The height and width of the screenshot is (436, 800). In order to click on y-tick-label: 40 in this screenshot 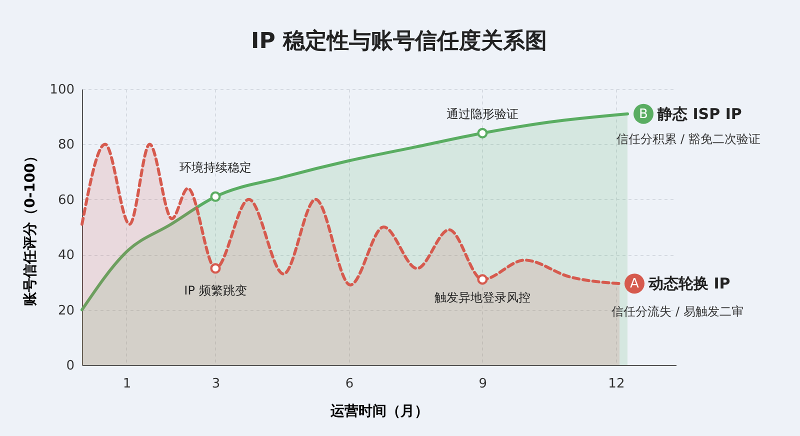, I will do `click(66, 256)`.